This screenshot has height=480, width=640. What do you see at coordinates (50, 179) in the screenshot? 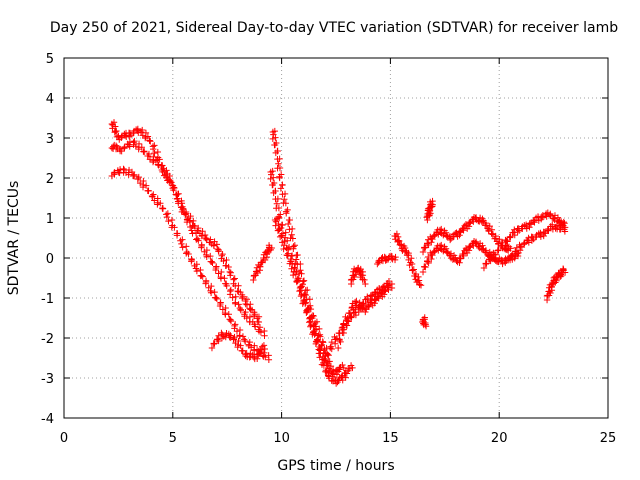
I see `y-tick-label: 2` at bounding box center [50, 179].